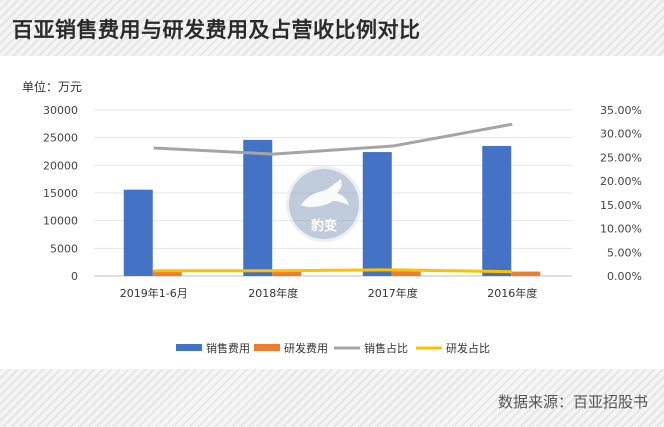  I want to click on footer-band, so click(332, 398).